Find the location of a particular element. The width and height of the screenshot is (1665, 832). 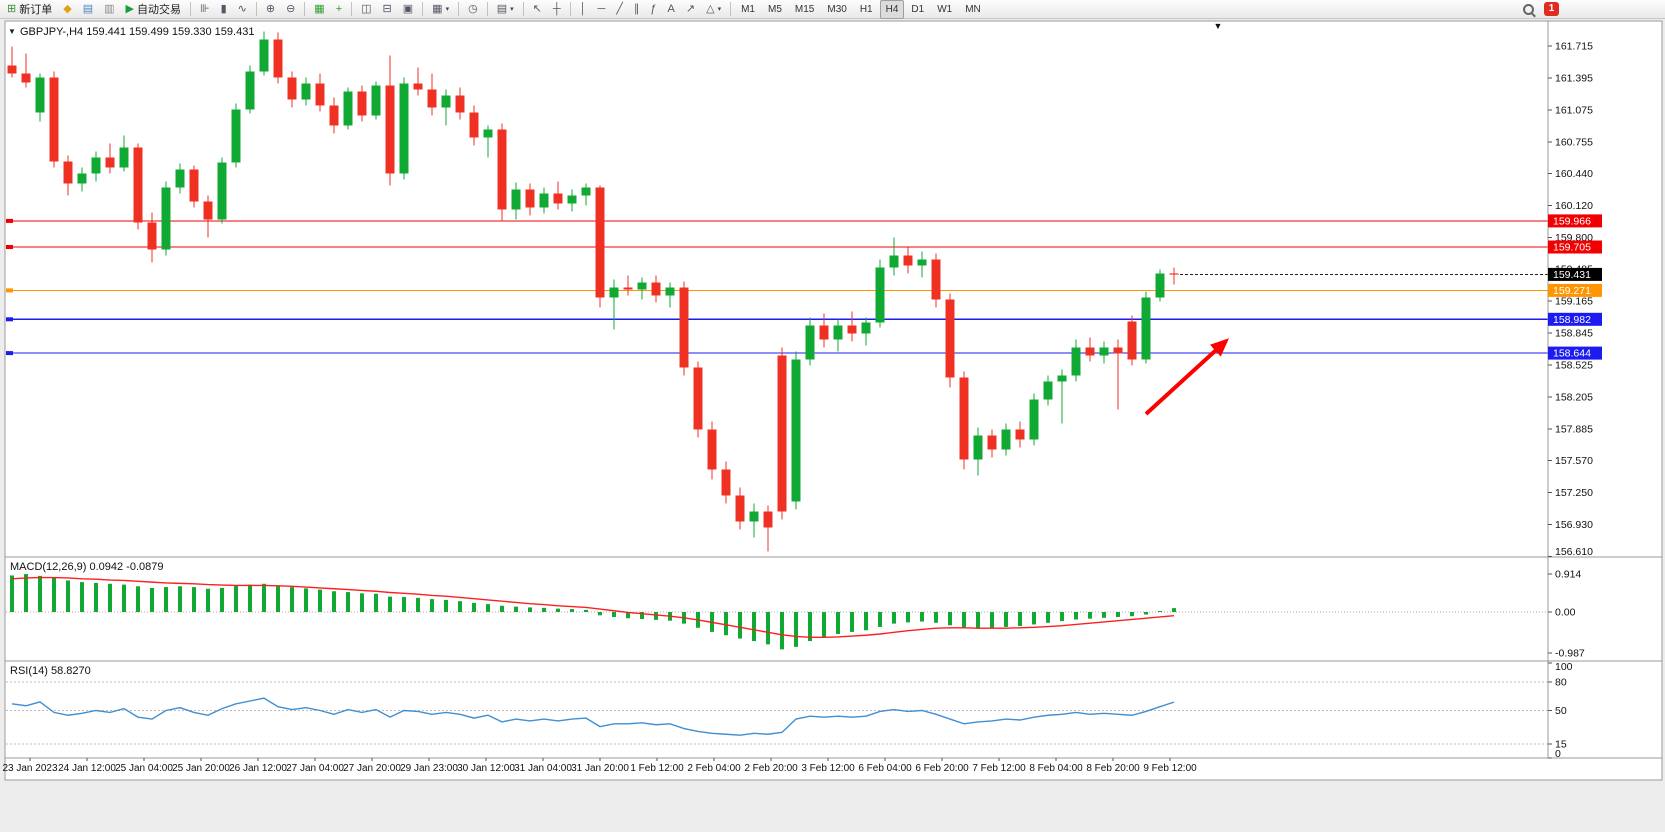

notification-badge: 1 is located at coordinates (1551, 9).